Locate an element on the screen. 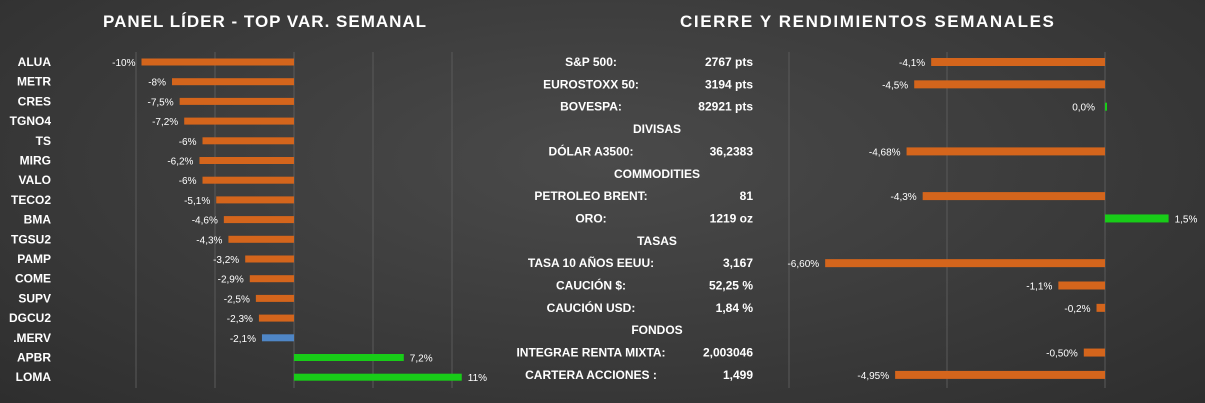 The image size is (1205, 403). left-category-label: DGCU2 is located at coordinates (30, 318).